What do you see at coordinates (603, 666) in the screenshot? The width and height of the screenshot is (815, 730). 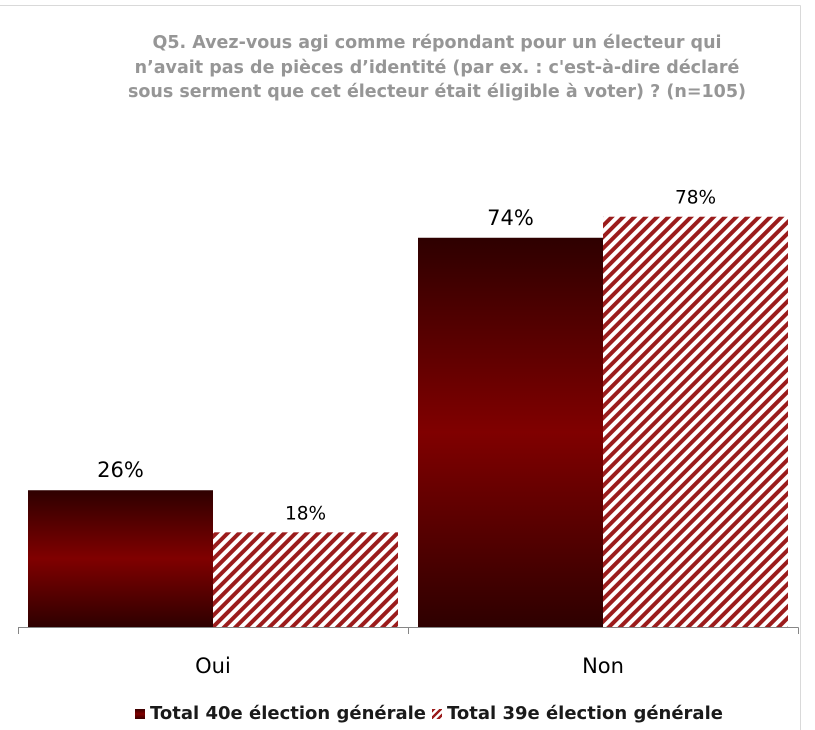 I see `category-label-non: Non` at bounding box center [603, 666].